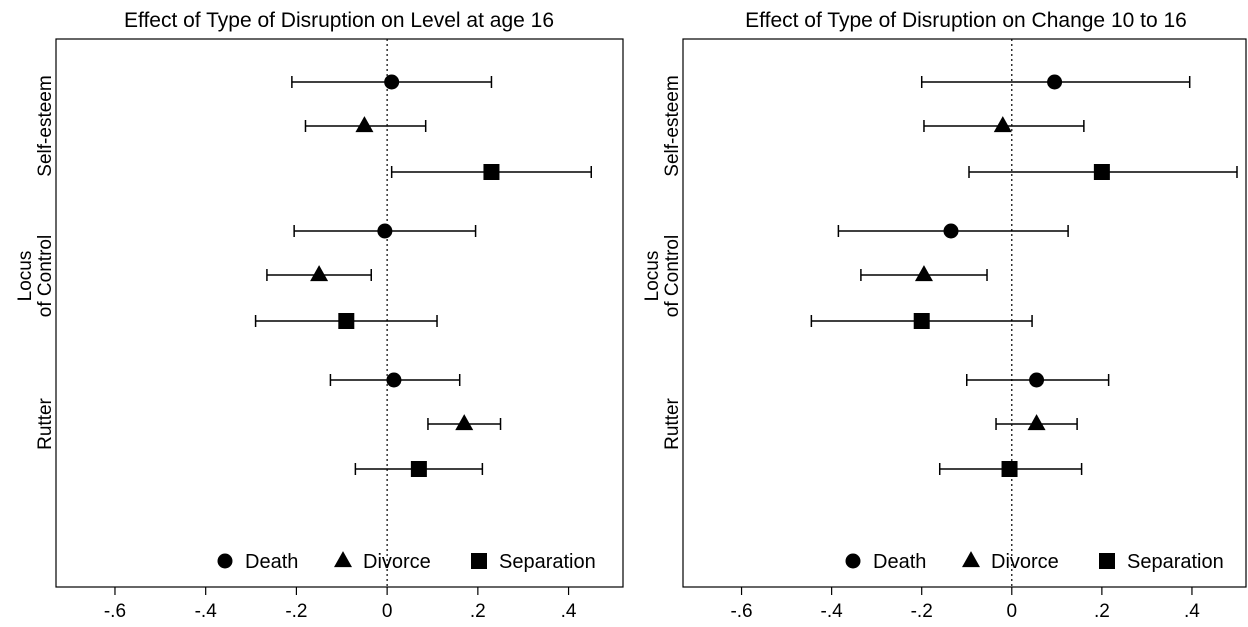 This screenshot has width=1248, height=627. What do you see at coordinates (387, 611) in the screenshot?
I see `left-x-tick-label: 0` at bounding box center [387, 611].